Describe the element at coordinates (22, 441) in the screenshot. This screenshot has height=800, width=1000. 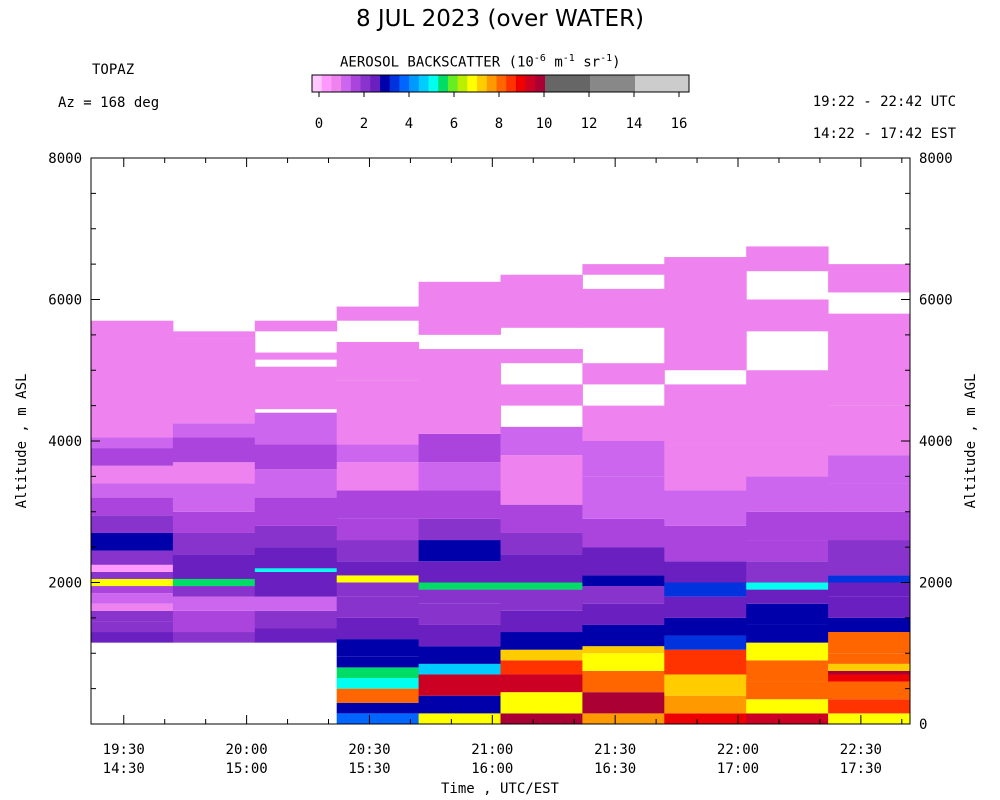
I see `y-axis-label-left: Altitude , m ASL` at that location.